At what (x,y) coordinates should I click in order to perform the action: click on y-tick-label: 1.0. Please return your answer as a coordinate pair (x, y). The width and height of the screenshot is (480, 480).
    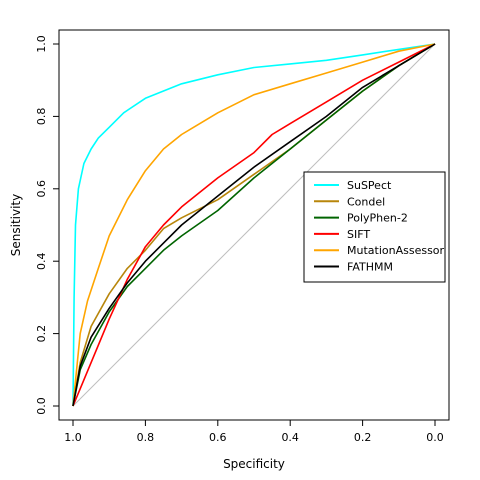
    Looking at the image, I should click on (41, 44).